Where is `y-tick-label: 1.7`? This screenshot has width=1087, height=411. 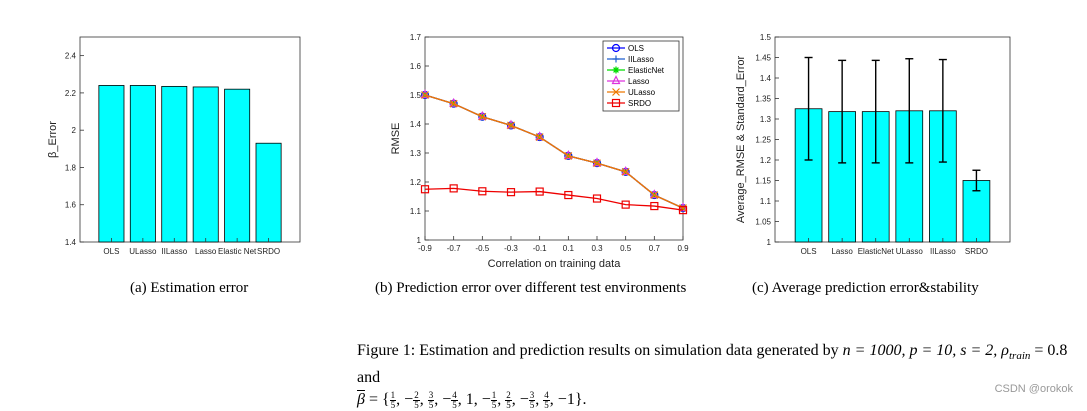 y-tick-label: 1.7 is located at coordinates (416, 37).